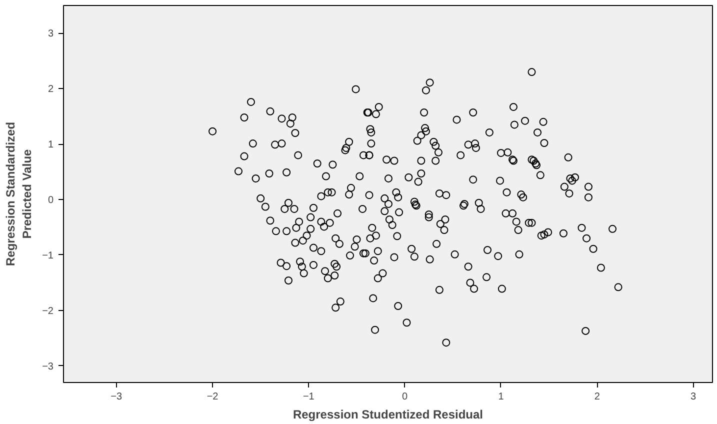 Image resolution: width=717 pixels, height=424 pixels. Describe the element at coordinates (48, 256) in the screenshot. I see `y-tick-label: −1` at that location.